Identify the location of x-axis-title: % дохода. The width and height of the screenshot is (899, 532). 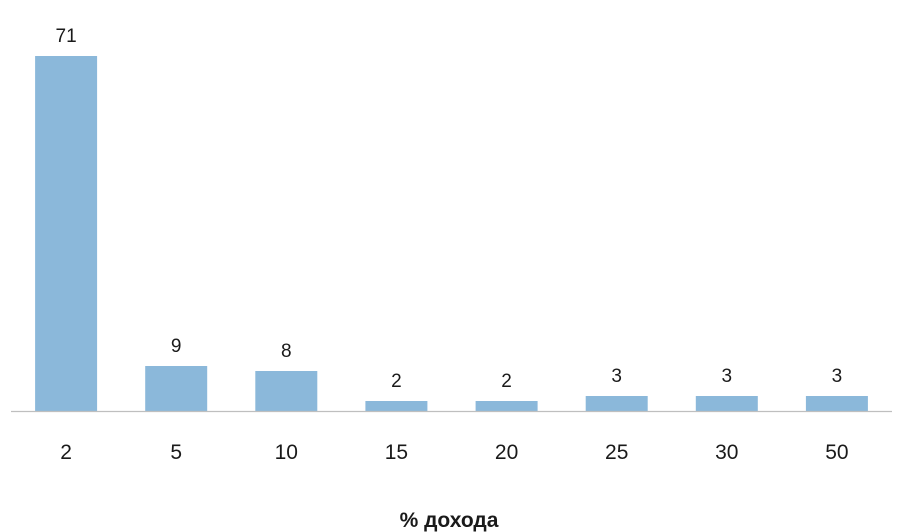
(449, 520).